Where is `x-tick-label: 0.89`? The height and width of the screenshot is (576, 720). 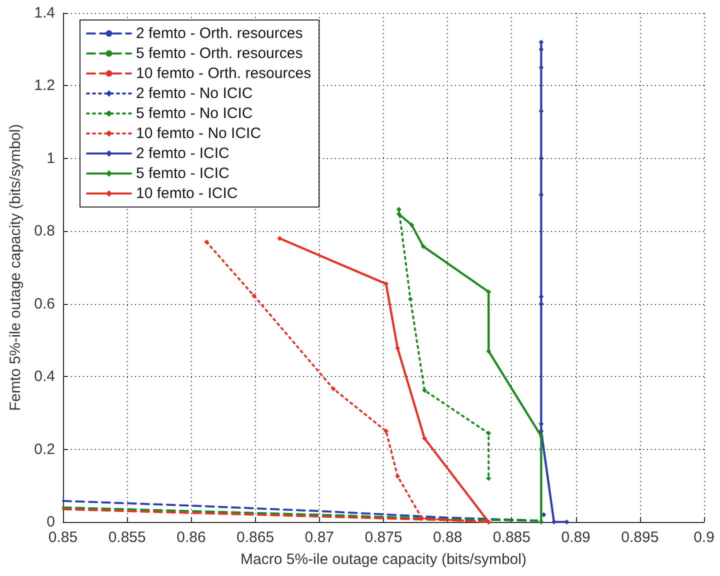
x-tick-label: 0.89 is located at coordinates (575, 537).